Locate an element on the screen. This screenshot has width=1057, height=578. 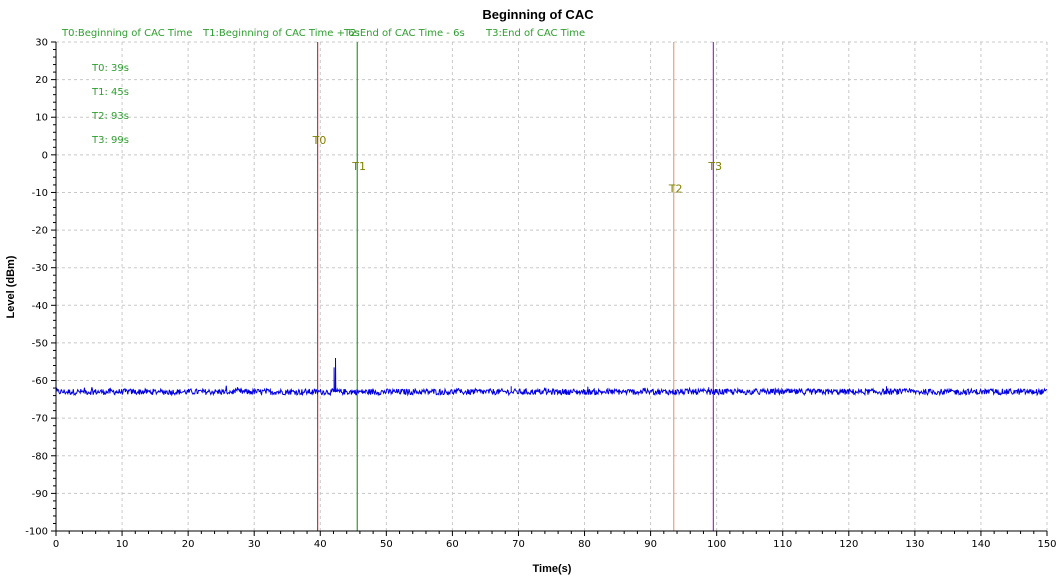
y-axis-label: Level (dBm) is located at coordinates (11, 286).